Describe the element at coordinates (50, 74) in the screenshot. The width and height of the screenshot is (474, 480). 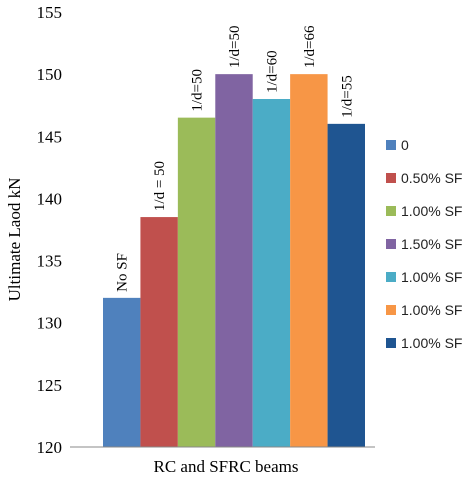
I see `y-tick-label: 150` at that location.